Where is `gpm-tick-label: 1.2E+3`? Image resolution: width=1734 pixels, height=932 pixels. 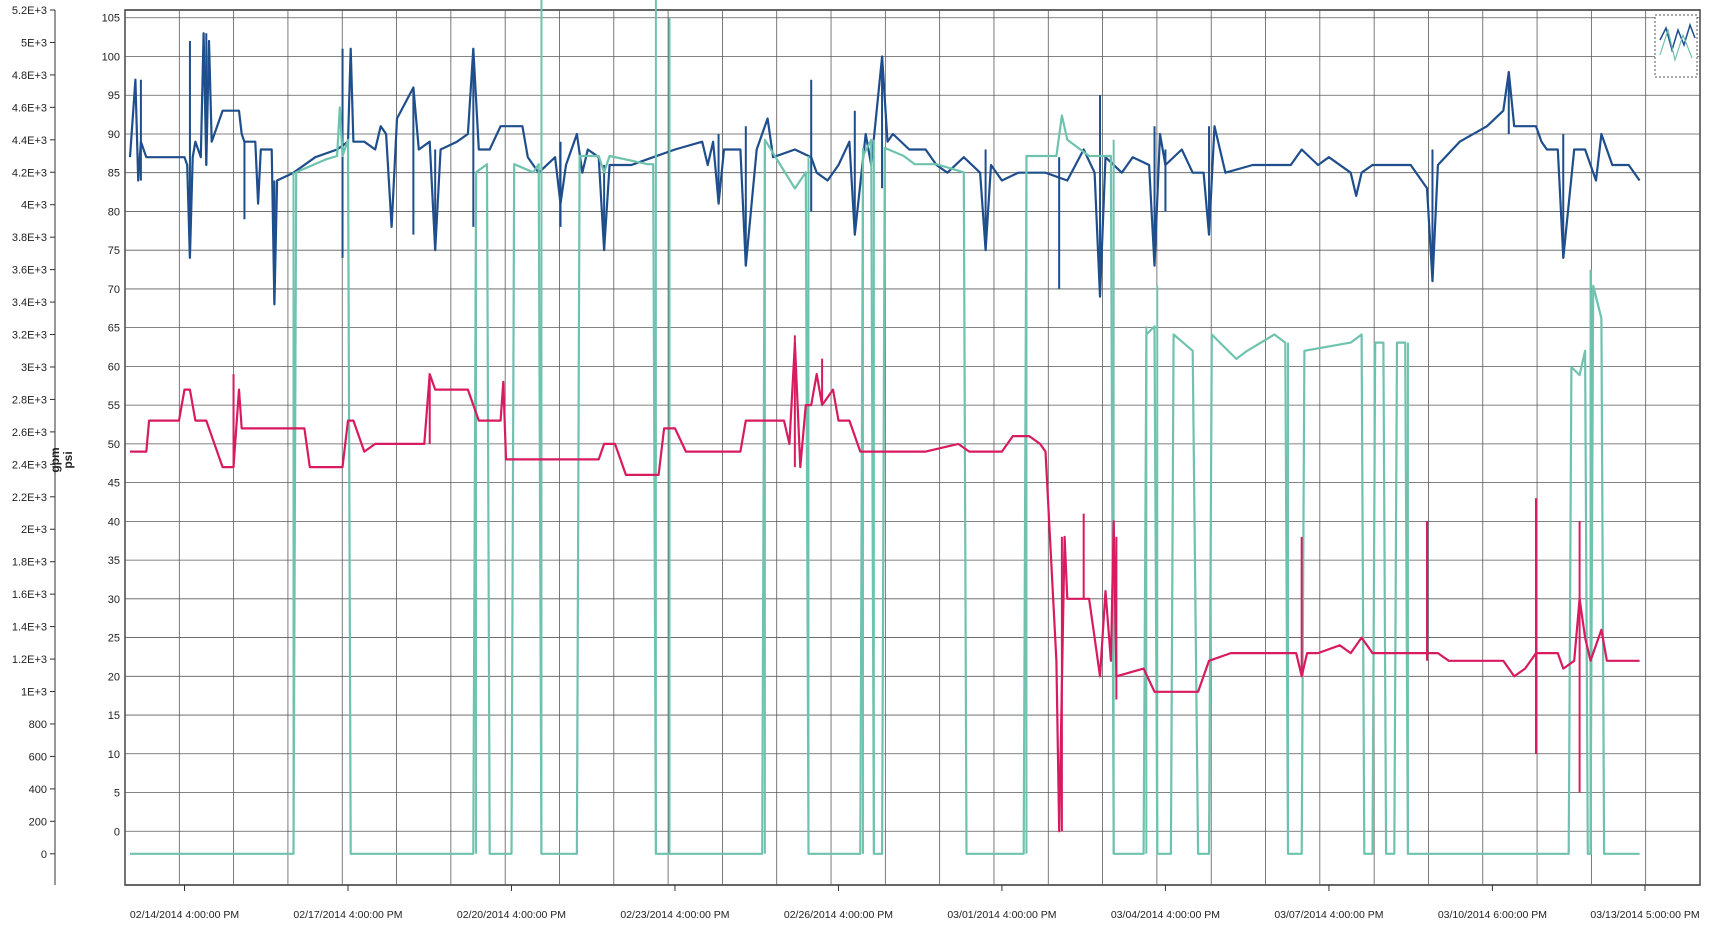 gpm-tick-label: 1.2E+3 is located at coordinates (29, 660).